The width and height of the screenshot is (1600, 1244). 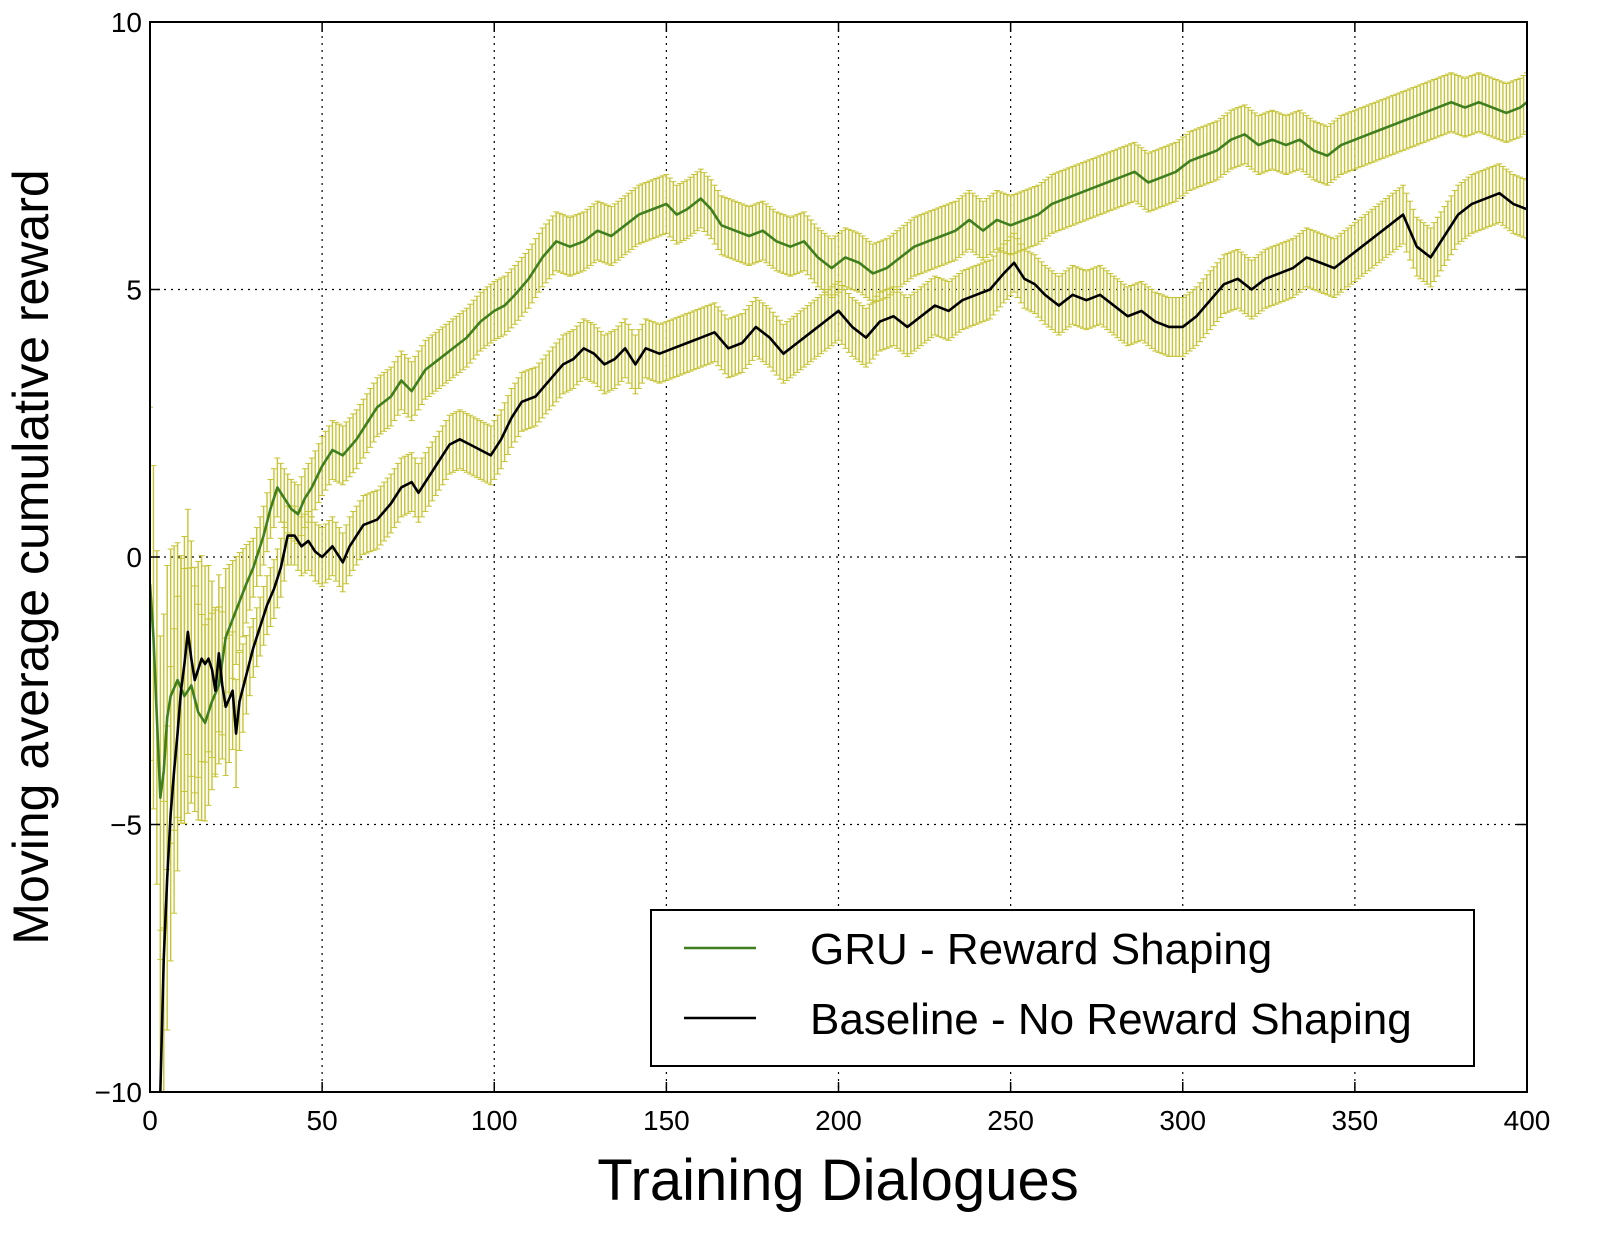 I want to click on y-axis-title: Moving average cumulative reward, so click(x=31, y=556).